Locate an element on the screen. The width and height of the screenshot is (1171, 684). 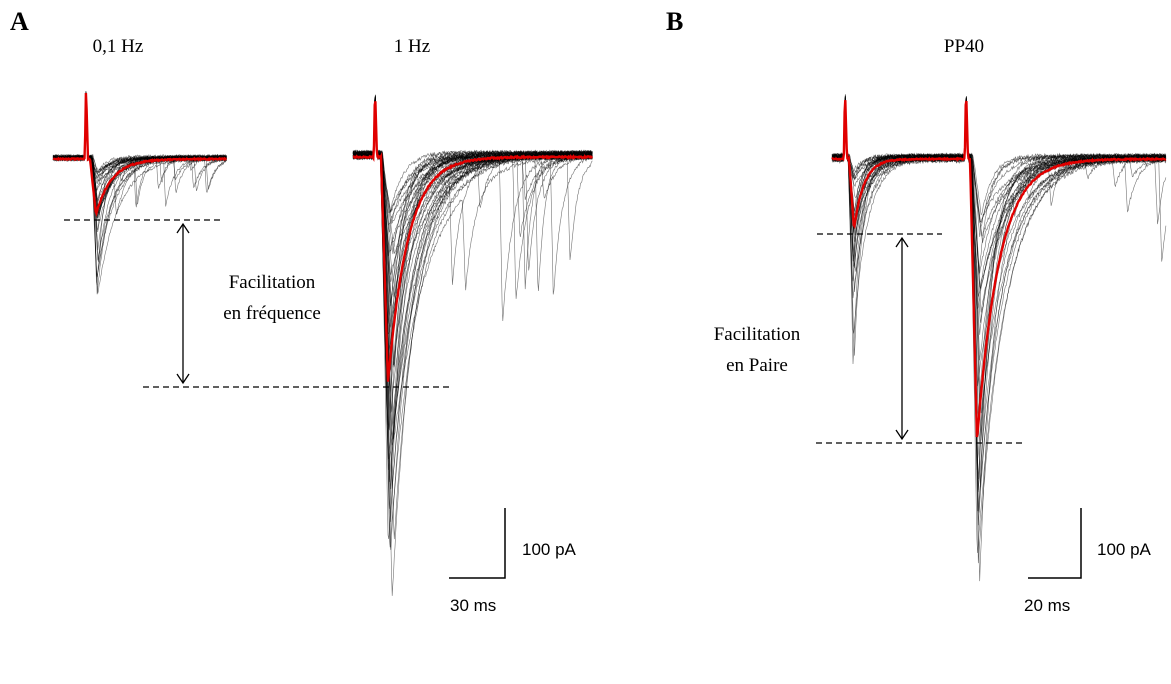
scale-bar-a is located at coordinates (477, 543).